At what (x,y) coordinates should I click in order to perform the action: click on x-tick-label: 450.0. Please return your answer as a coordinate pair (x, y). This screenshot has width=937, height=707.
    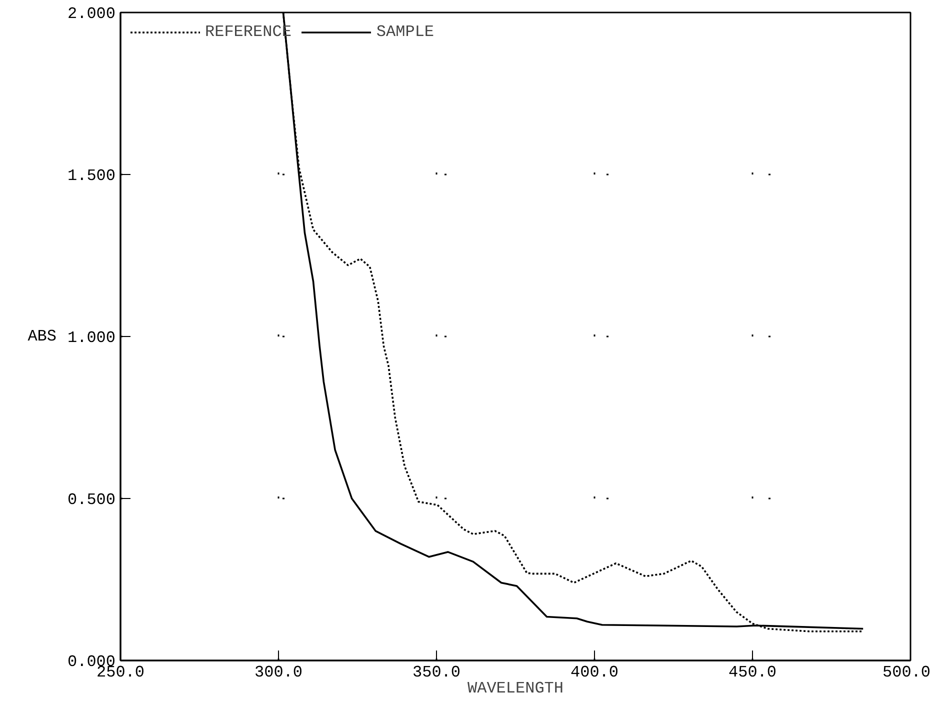
    Looking at the image, I should click on (752, 673).